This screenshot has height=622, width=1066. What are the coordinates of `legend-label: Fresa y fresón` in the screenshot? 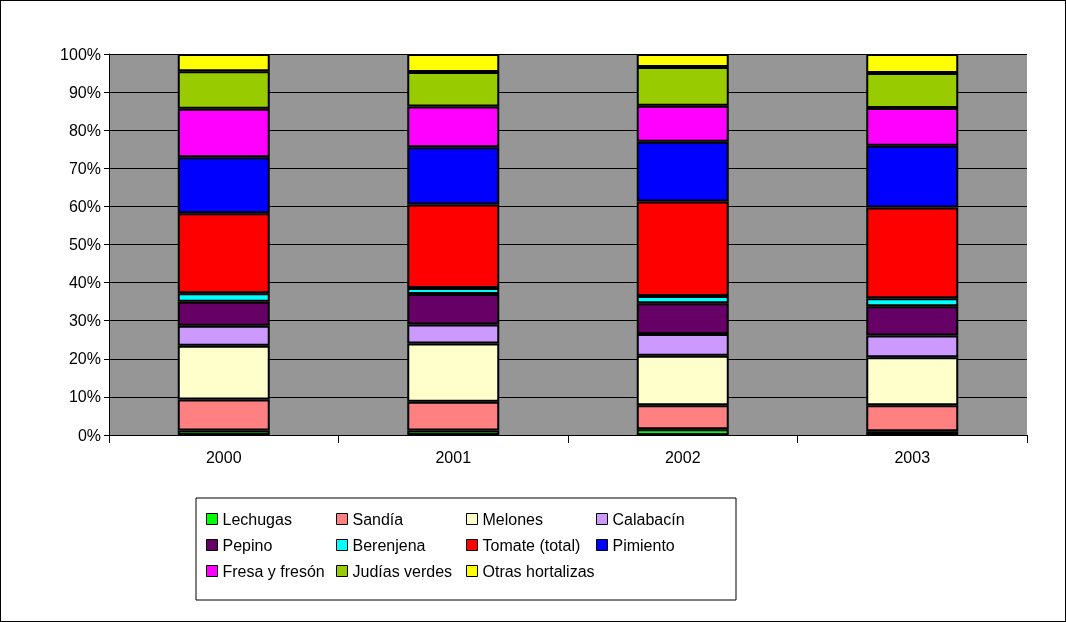 It's located at (273, 571).